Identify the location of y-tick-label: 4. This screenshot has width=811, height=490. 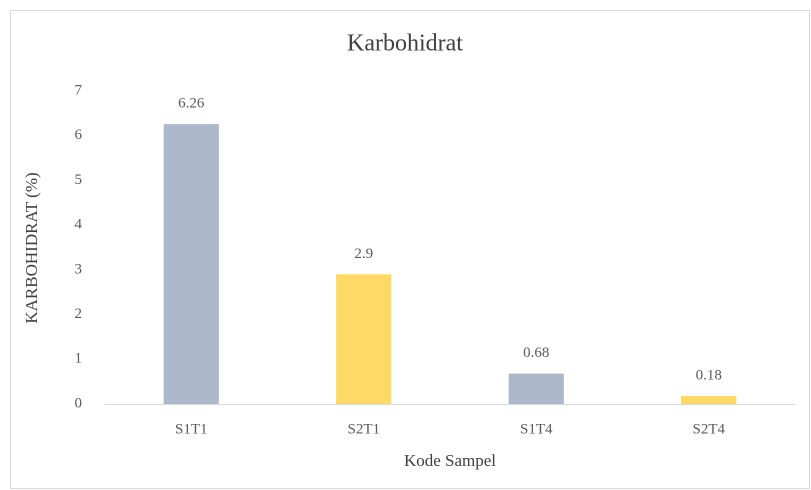
(79, 225).